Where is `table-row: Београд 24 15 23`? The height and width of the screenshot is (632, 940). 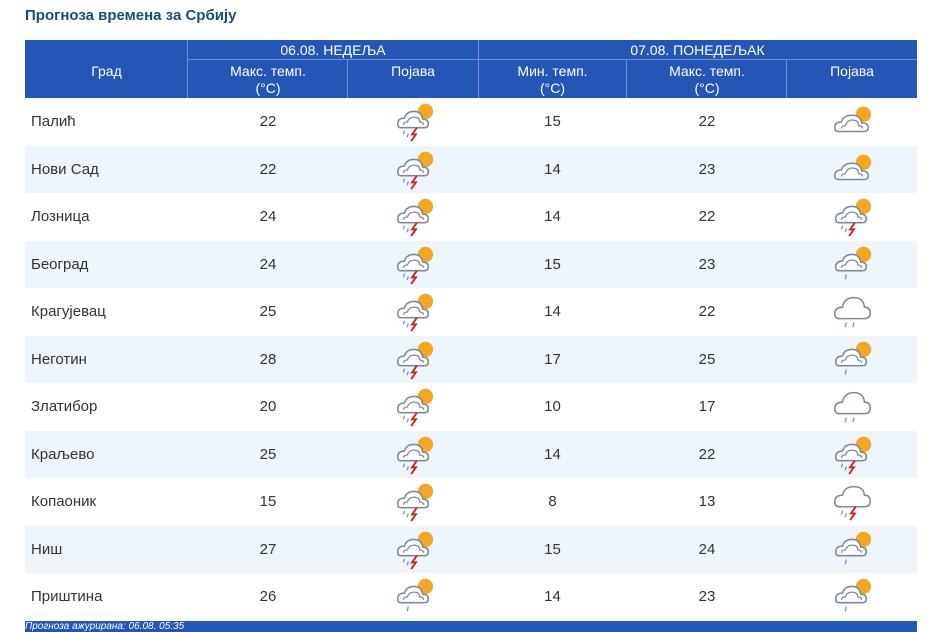
table-row: Београд 24 15 23 is located at coordinates (471, 264).